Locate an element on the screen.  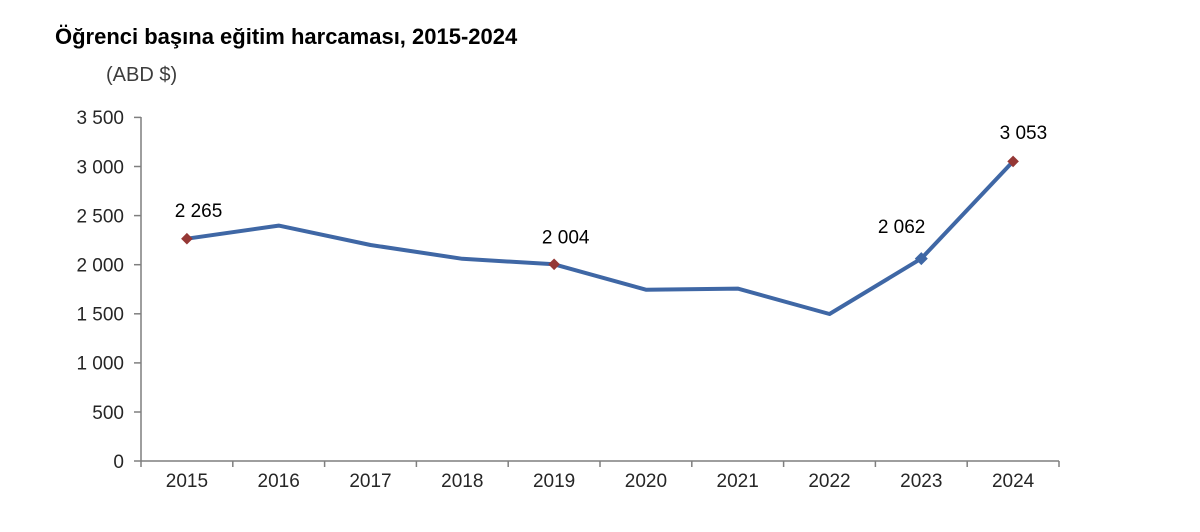
svg-text: 2 265 is located at coordinates (199, 211).